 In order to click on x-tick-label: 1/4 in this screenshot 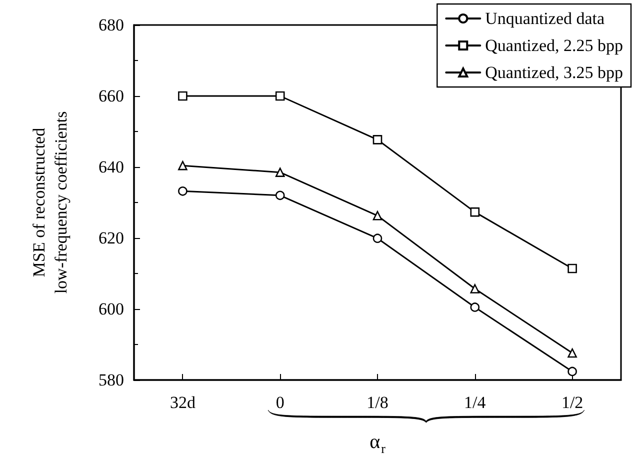, I will do `click(475, 402)`.